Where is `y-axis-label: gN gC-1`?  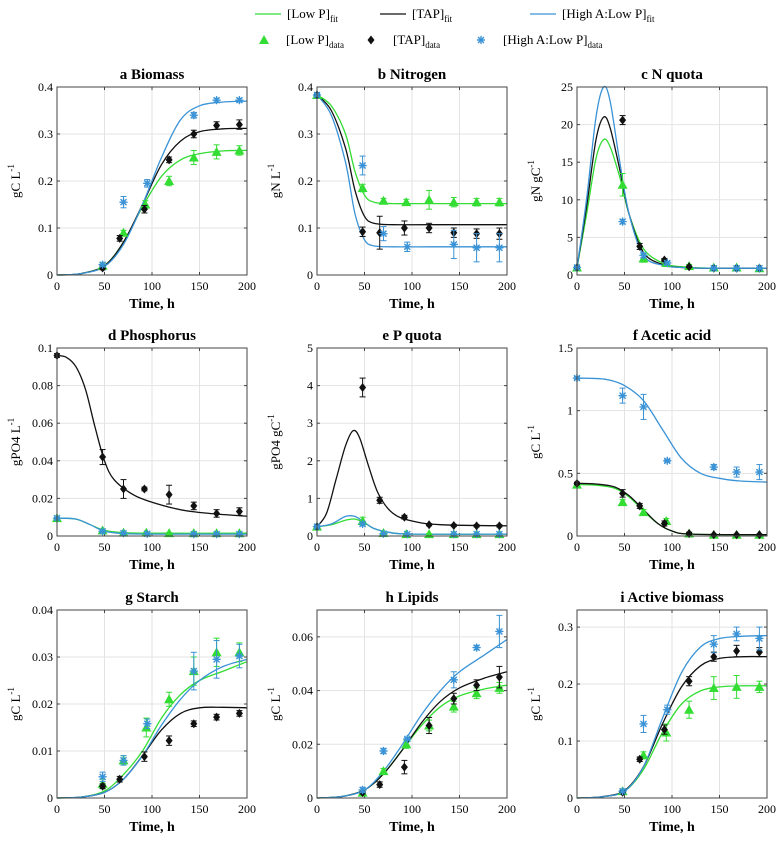
y-axis-label: gN gC-1 is located at coordinates (534, 181).